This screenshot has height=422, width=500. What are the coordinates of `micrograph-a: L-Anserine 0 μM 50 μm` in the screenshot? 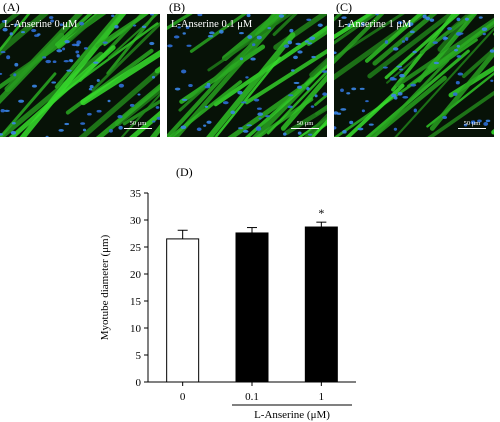 It's located at (80, 75).